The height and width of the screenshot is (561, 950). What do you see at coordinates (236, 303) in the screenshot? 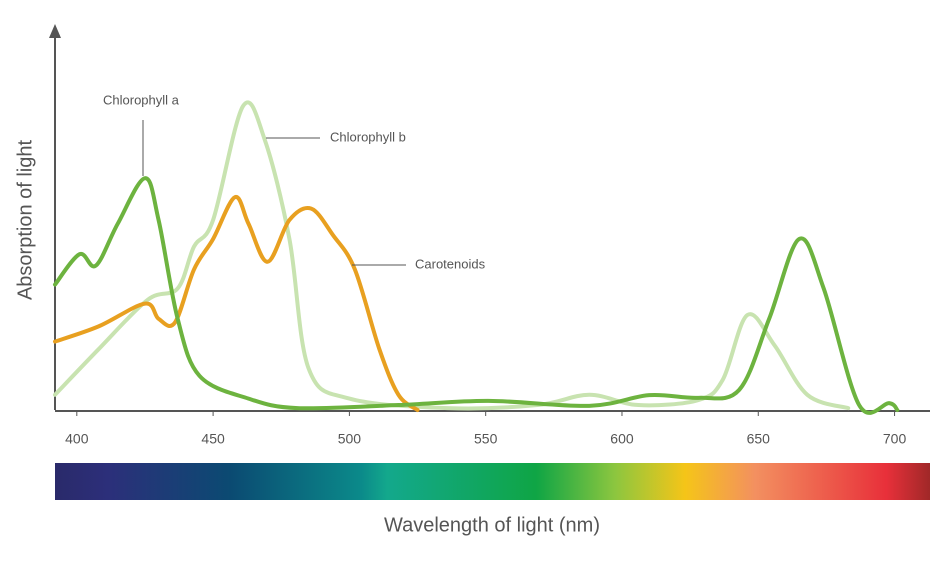
I see `series-line` at bounding box center [236, 303].